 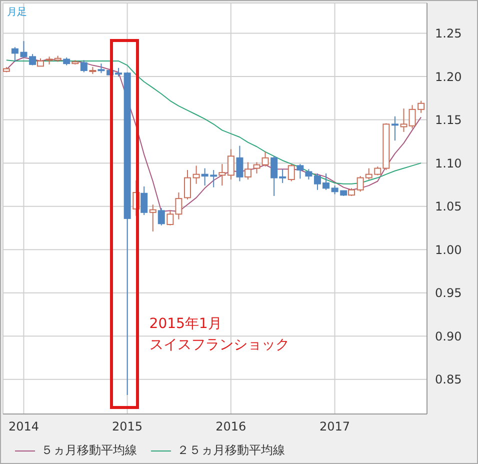 What do you see at coordinates (448, 77) in the screenshot?
I see `y-tick-label: 1.20` at bounding box center [448, 77].